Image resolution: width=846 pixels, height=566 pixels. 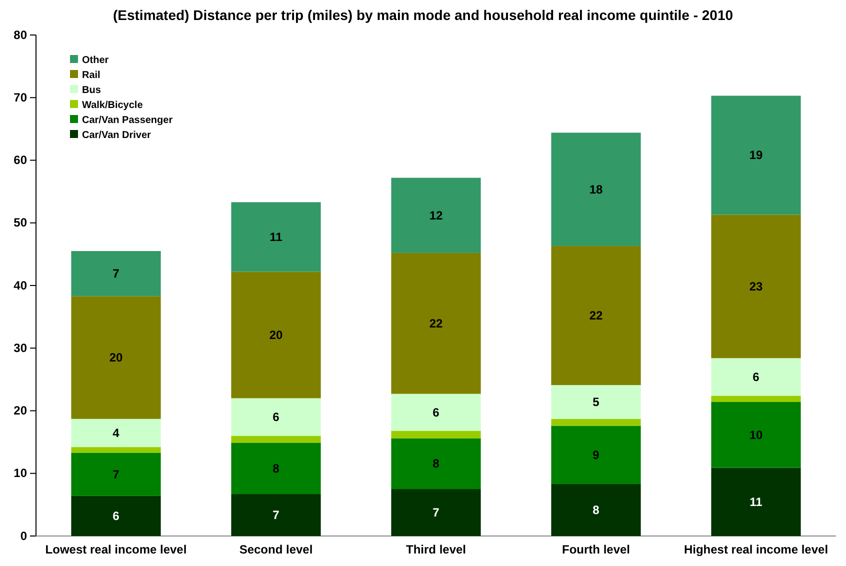 I want to click on data-label: 12, so click(x=436, y=215).